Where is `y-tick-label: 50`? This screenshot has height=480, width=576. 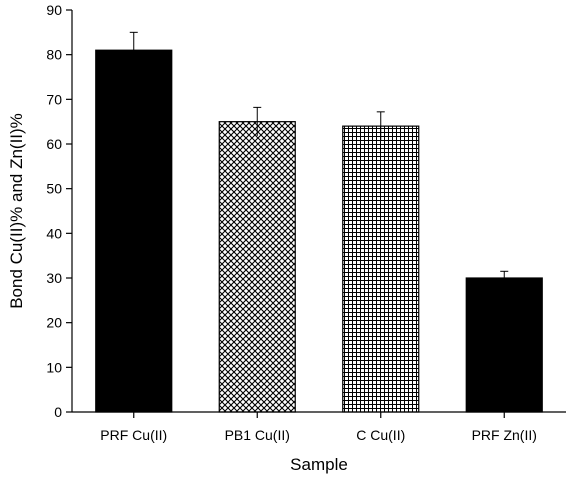 y-tick-label: 50 is located at coordinates (54, 189).